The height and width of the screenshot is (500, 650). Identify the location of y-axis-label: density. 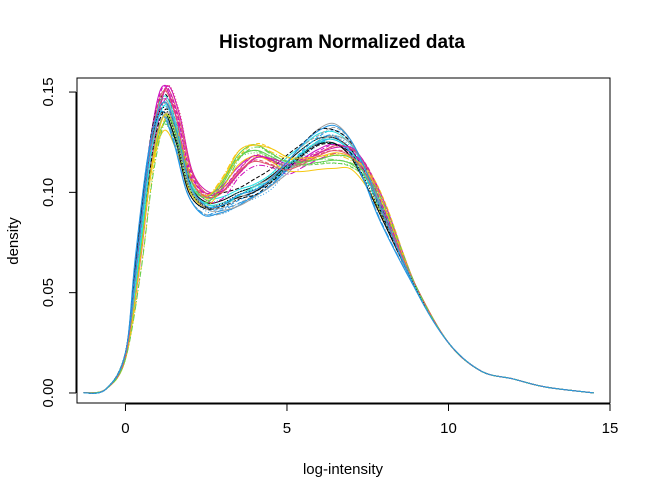
(13, 241).